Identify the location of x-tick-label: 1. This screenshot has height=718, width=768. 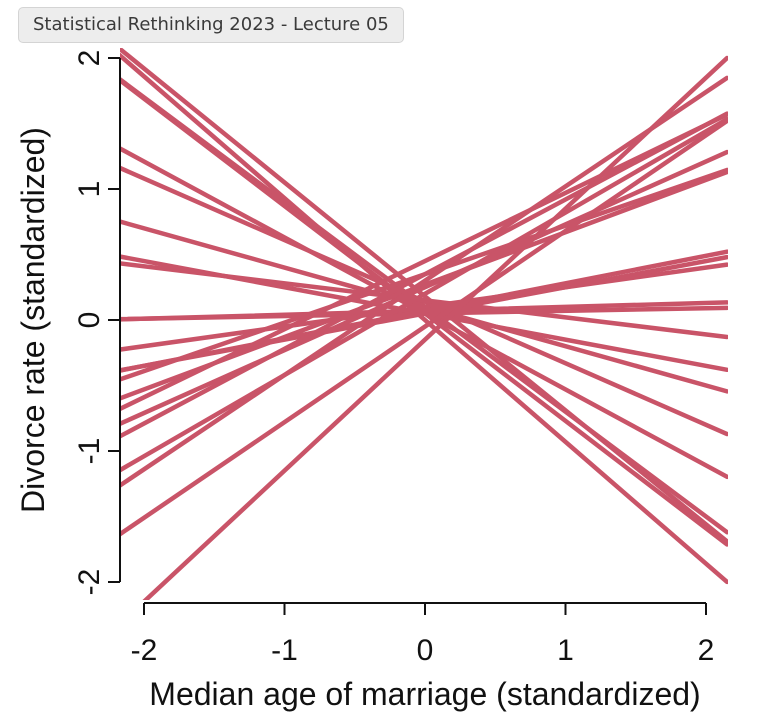
(565, 650).